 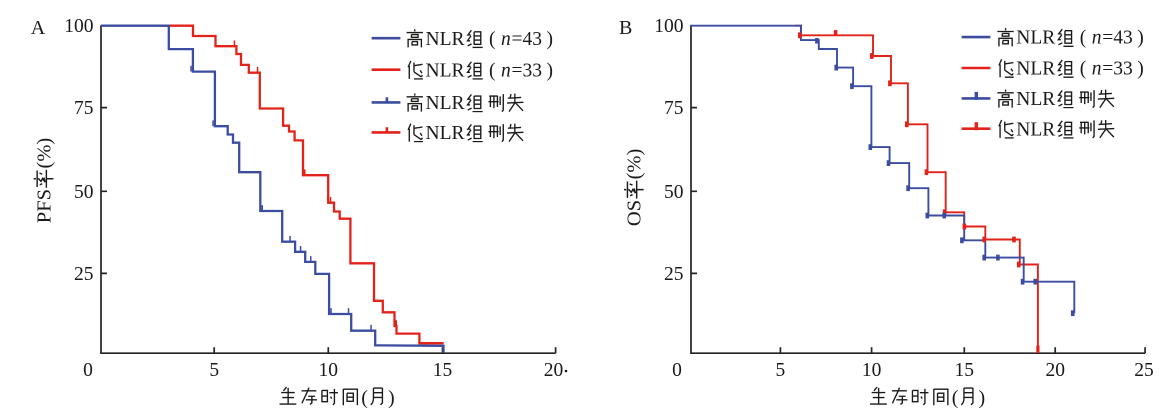 I want to click on svg-text: OS, so click(x=635, y=213).